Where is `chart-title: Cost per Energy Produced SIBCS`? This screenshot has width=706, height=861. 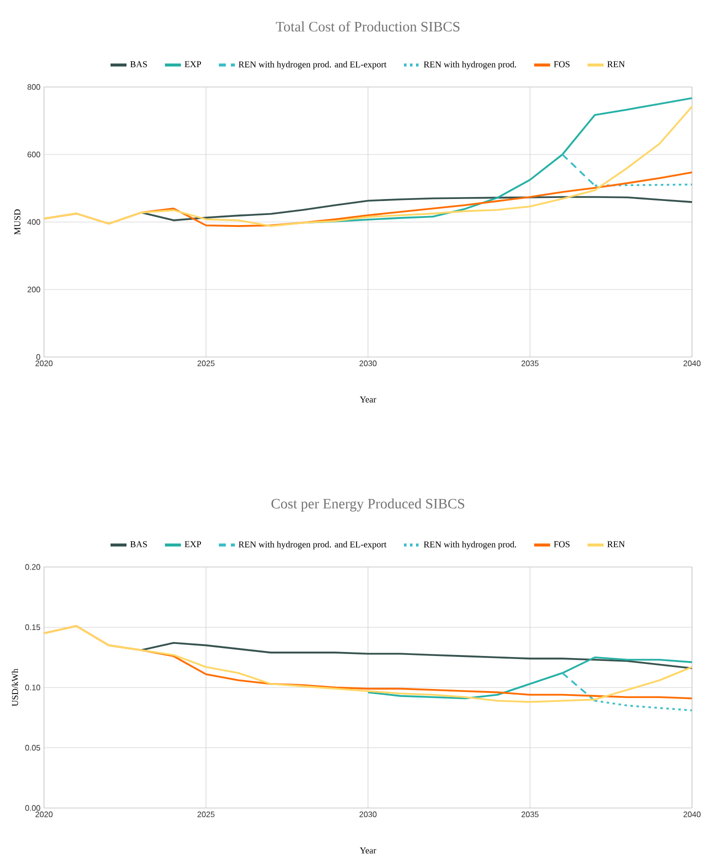 chart-title: Cost per Energy Produced SIBCS is located at coordinates (367, 505).